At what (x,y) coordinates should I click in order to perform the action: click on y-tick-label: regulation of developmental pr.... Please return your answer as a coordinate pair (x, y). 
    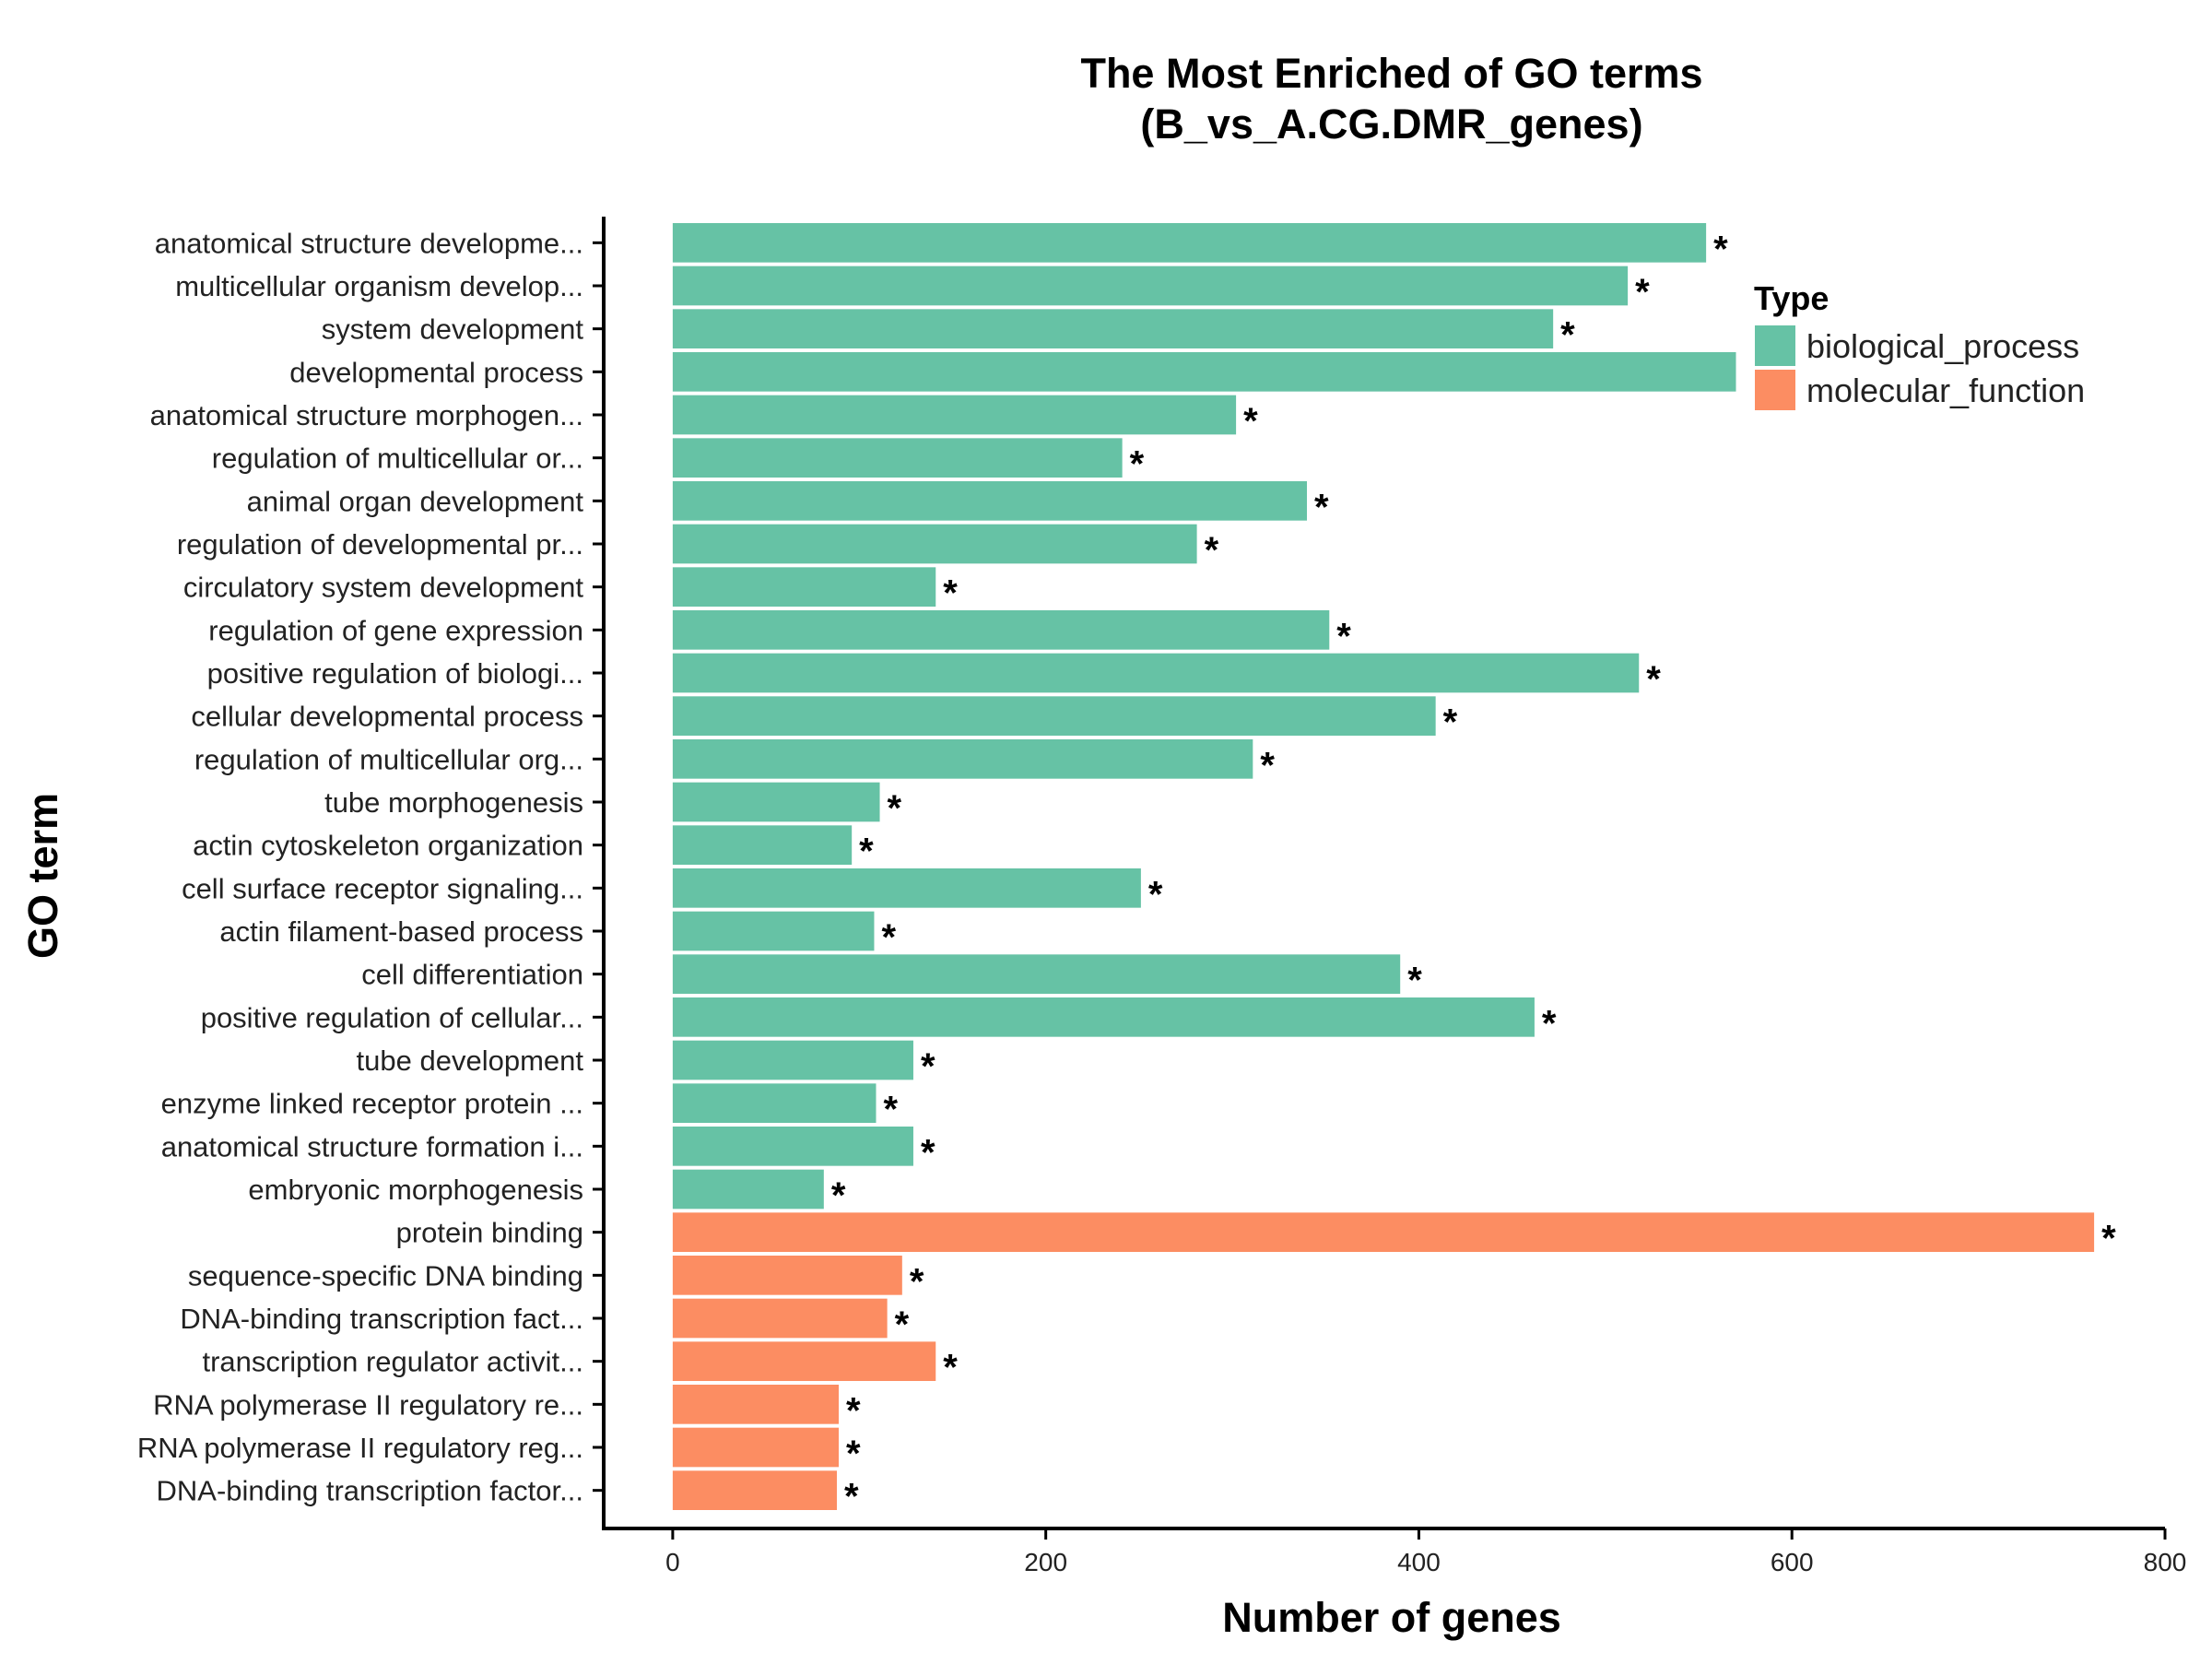
    Looking at the image, I should click on (380, 544).